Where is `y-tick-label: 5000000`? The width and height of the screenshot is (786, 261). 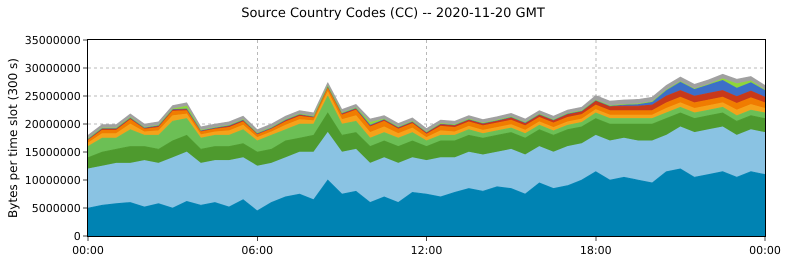
y-tick-label: 5000000 is located at coordinates (56, 208).